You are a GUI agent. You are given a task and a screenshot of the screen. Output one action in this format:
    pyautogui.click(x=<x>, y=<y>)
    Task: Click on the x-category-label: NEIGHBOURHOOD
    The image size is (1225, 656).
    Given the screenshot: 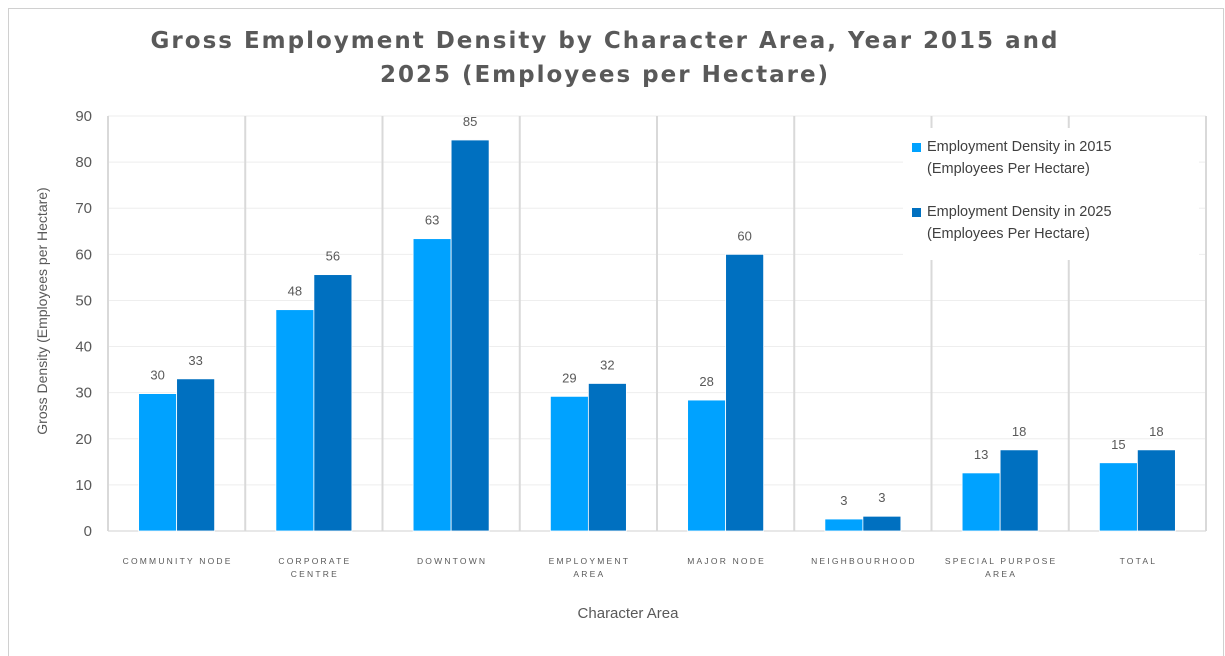 What is the action you would take?
    pyautogui.click(x=864, y=561)
    